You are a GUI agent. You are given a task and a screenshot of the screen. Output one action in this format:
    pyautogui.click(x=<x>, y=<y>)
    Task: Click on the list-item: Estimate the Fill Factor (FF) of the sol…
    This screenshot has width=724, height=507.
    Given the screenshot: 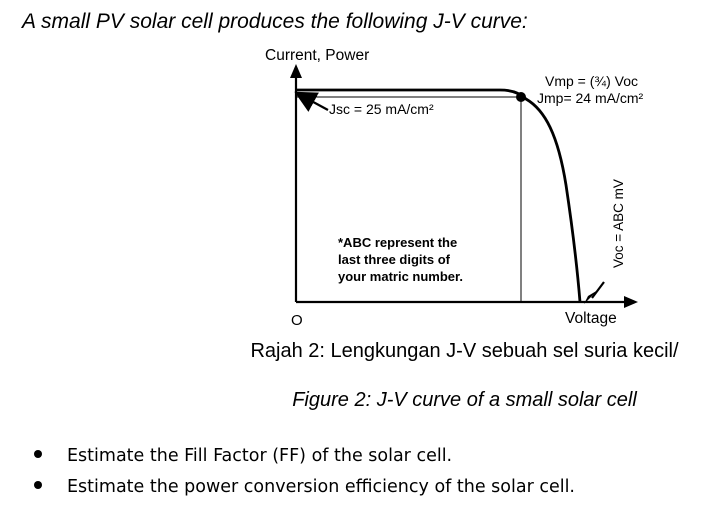 What is the action you would take?
    pyautogui.click(x=243, y=456)
    